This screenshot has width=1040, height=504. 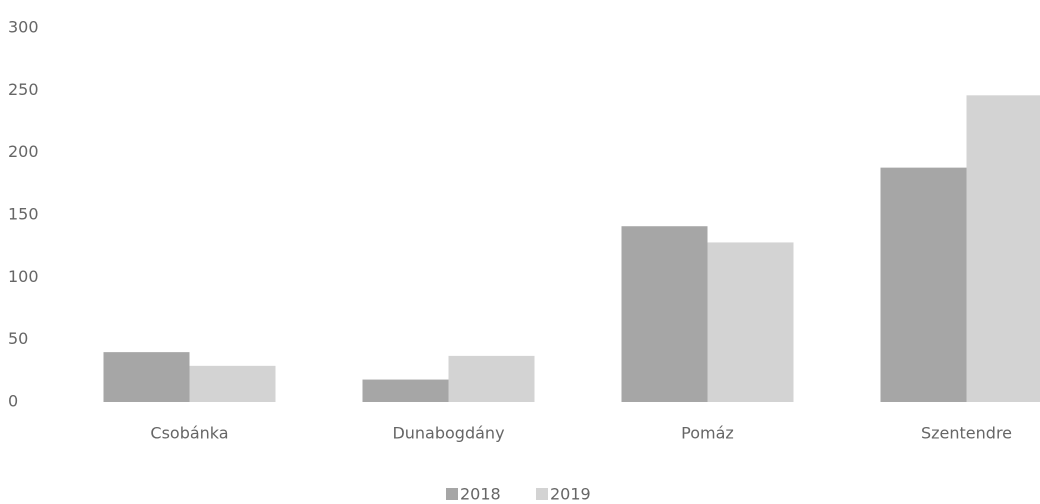 I want to click on x-tick-label: Pomáz, so click(x=707, y=433).